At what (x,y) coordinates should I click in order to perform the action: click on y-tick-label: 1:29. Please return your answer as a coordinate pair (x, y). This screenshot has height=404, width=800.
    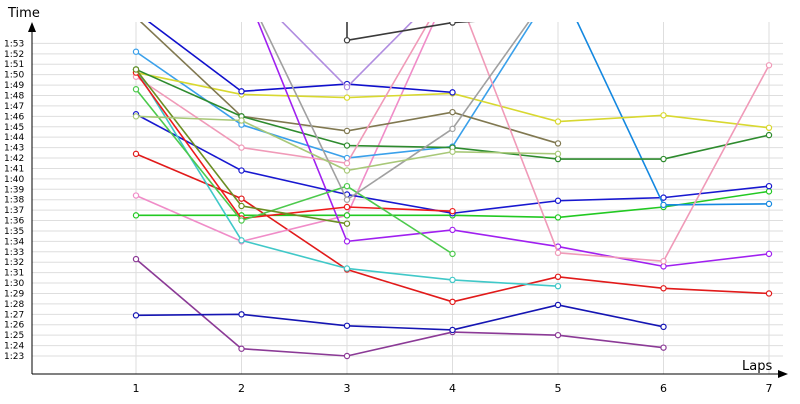
    Looking at the image, I should click on (14, 294).